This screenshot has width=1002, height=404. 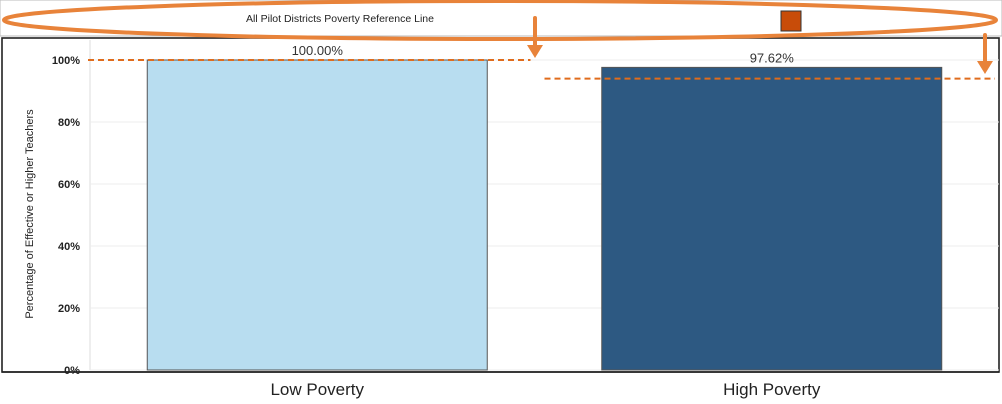 I want to click on y-tick-label: 80%, so click(x=69, y=123).